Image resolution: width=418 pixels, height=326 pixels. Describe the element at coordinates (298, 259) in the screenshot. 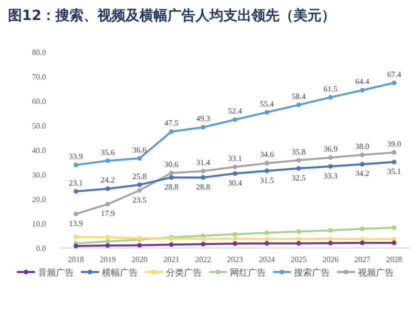

I see `x-tick-label: 2025` at that location.